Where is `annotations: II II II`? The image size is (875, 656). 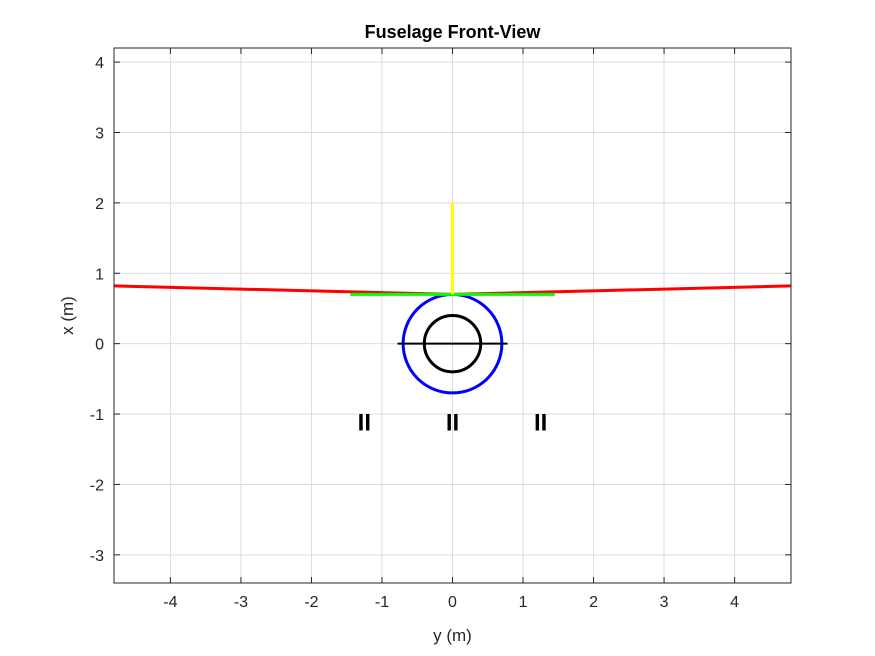
annotations: II II II is located at coordinates (453, 423).